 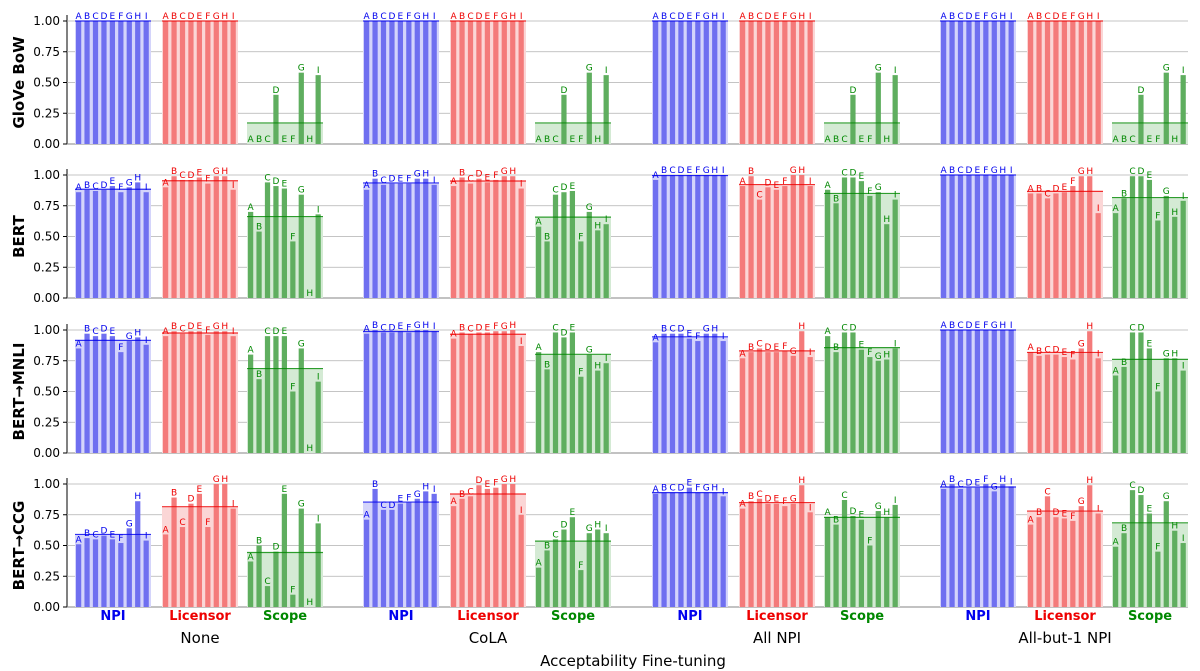 What do you see at coordinates (573, 616) in the screenshot?
I see `group-label: Scope` at bounding box center [573, 616].